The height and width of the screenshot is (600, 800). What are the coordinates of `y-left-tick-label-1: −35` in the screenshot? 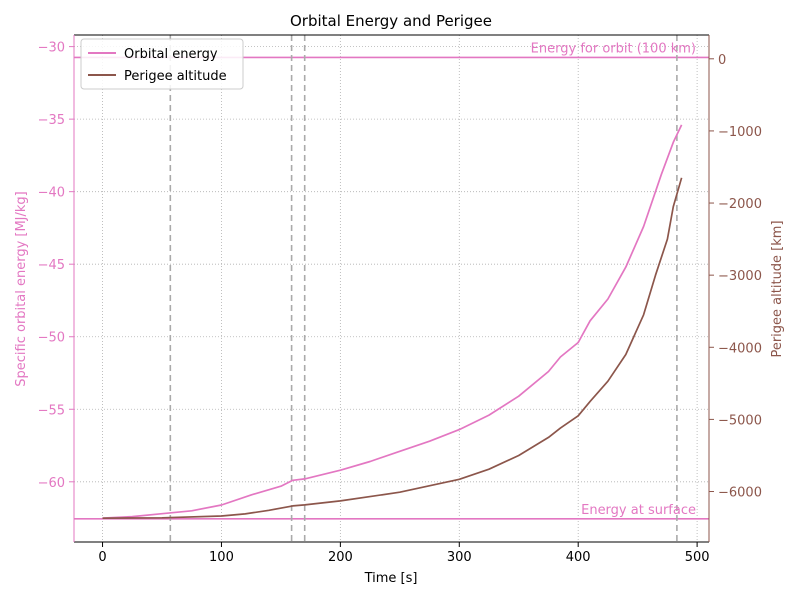 It's located at (51, 120).